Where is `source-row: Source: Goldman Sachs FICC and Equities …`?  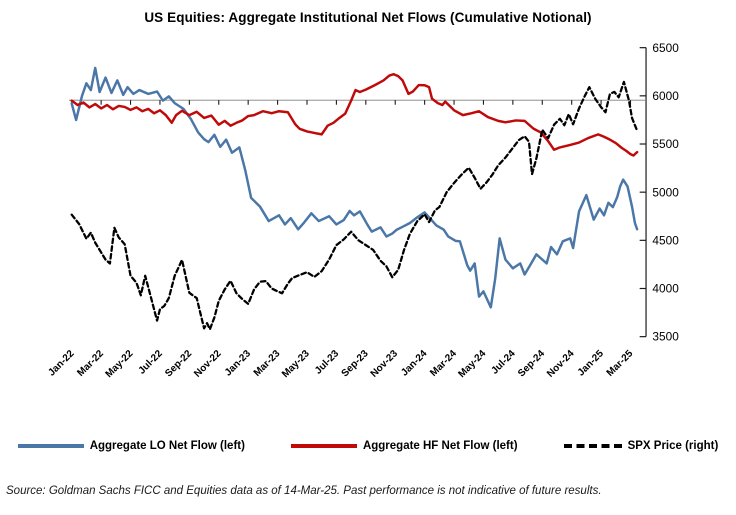 source-row: Source: Goldman Sachs FICC and Equities … is located at coordinates (368, 490).